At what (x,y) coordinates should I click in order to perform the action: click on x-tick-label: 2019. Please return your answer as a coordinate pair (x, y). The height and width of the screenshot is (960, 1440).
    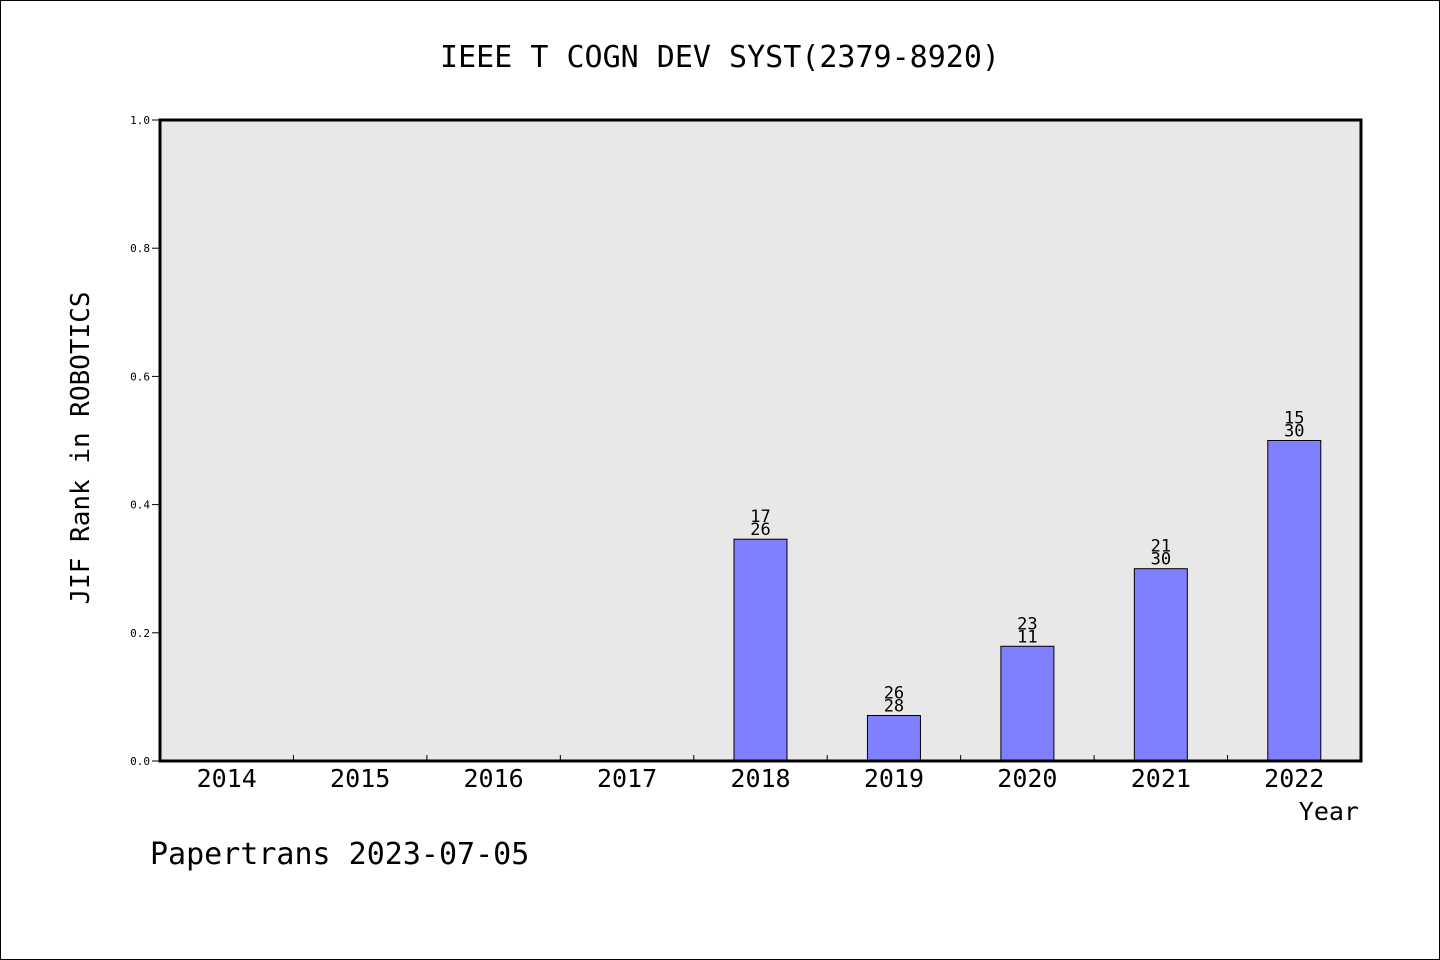
    Looking at the image, I should click on (894, 778).